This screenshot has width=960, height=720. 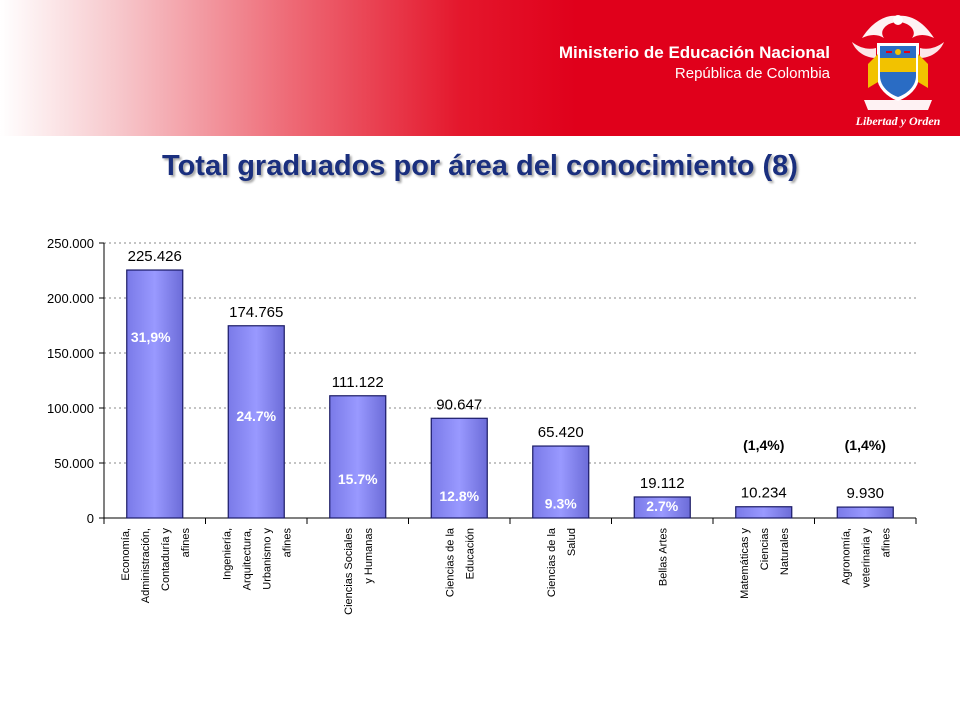 What do you see at coordinates (90, 518) in the screenshot?
I see `y-tick-label: 0` at bounding box center [90, 518].